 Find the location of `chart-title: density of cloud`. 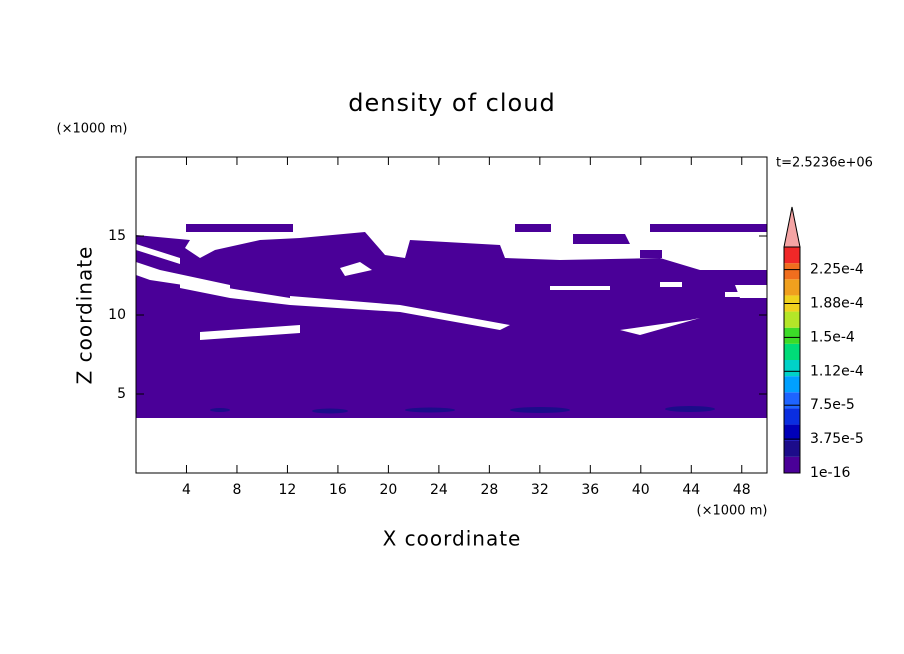

chart-title: density of cloud is located at coordinates (451, 103).